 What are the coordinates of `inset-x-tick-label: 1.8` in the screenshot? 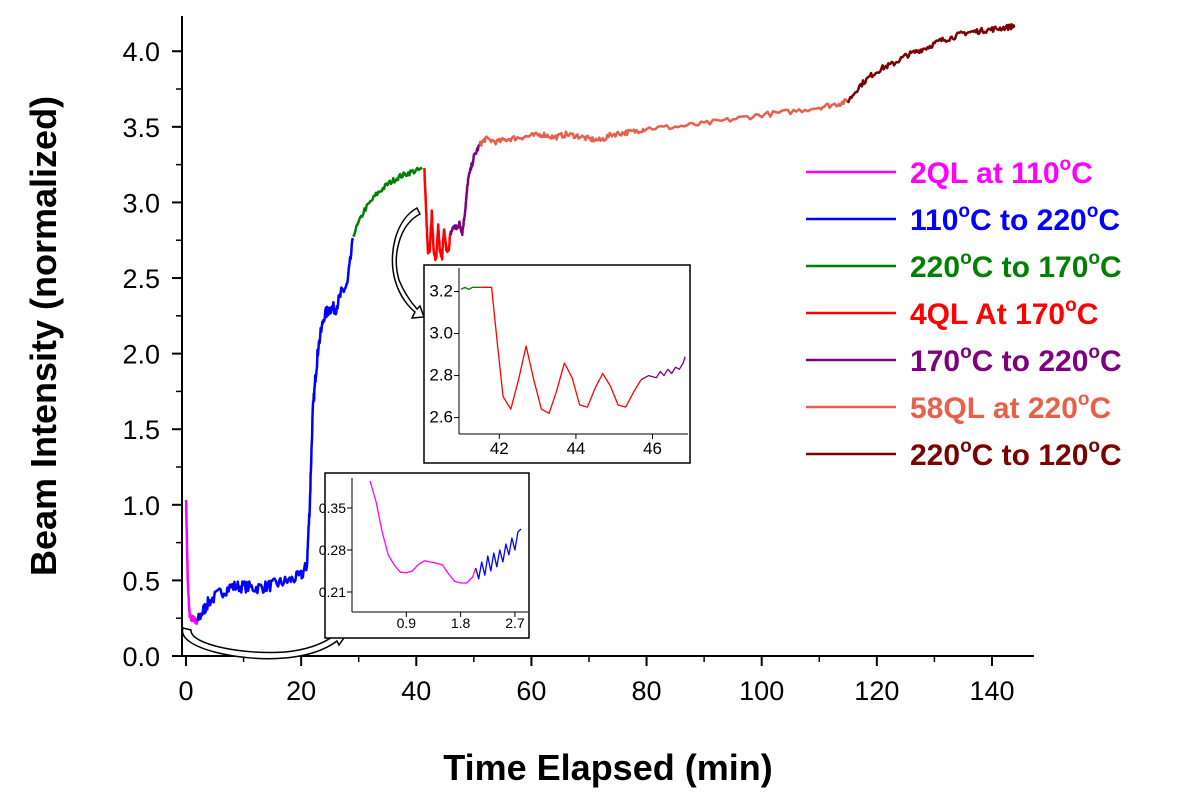 It's located at (461, 623).